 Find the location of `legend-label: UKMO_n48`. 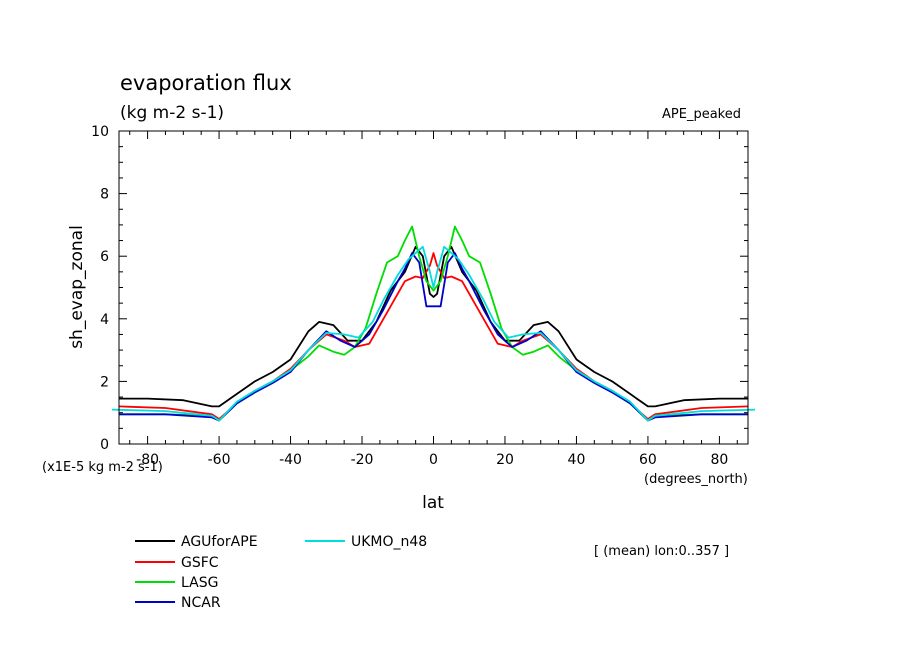

legend-label: UKMO_n48 is located at coordinates (389, 542).